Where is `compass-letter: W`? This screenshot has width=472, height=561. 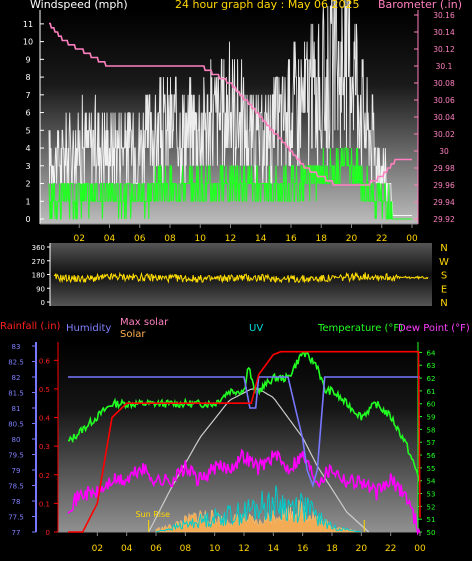 compass-letter: W is located at coordinates (444, 262).